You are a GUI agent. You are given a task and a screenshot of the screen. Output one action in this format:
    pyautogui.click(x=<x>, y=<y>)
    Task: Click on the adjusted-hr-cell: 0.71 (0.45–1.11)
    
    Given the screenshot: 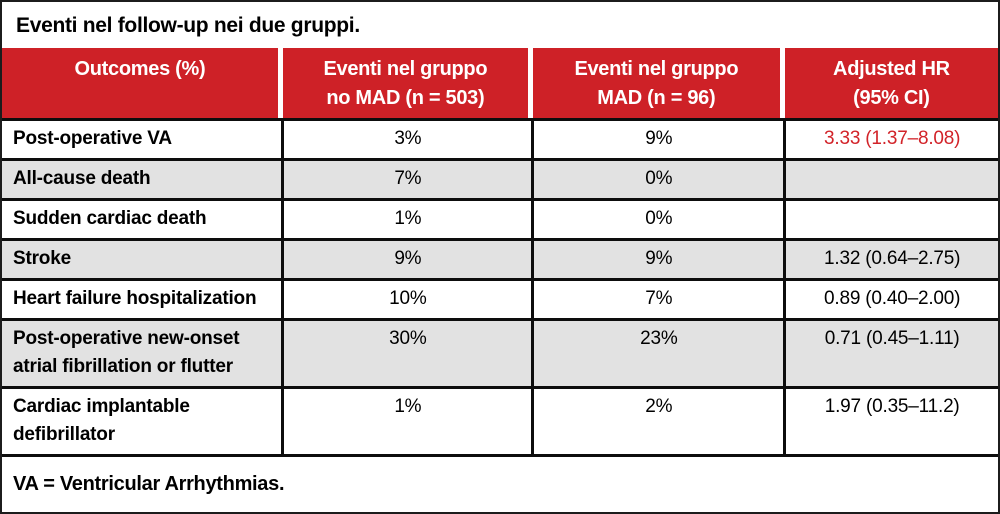 What is the action you would take?
    pyautogui.click(x=890, y=353)
    